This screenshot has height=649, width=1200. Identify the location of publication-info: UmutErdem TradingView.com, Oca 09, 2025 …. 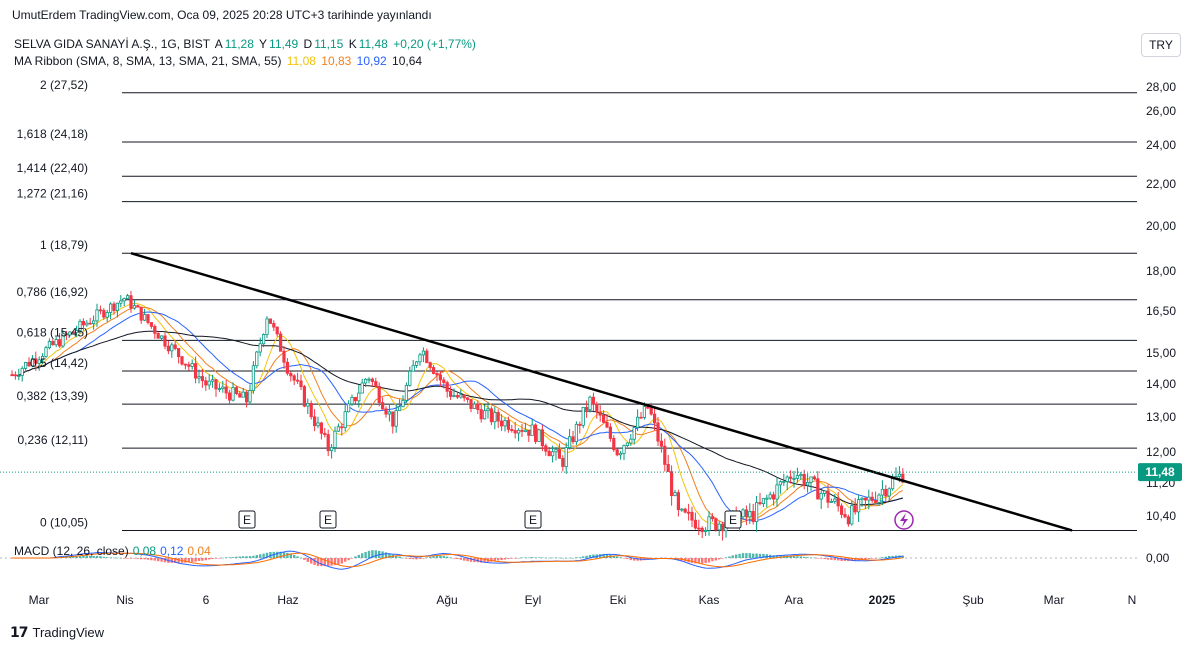
(222, 15).